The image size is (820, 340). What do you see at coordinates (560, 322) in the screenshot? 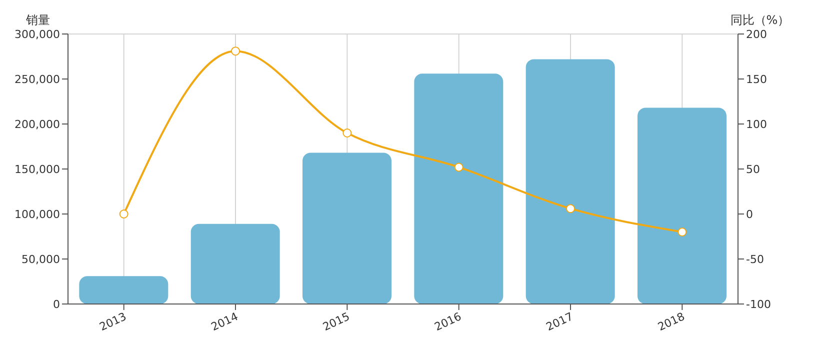
I see `x-tick-label: 2017` at bounding box center [560, 322].